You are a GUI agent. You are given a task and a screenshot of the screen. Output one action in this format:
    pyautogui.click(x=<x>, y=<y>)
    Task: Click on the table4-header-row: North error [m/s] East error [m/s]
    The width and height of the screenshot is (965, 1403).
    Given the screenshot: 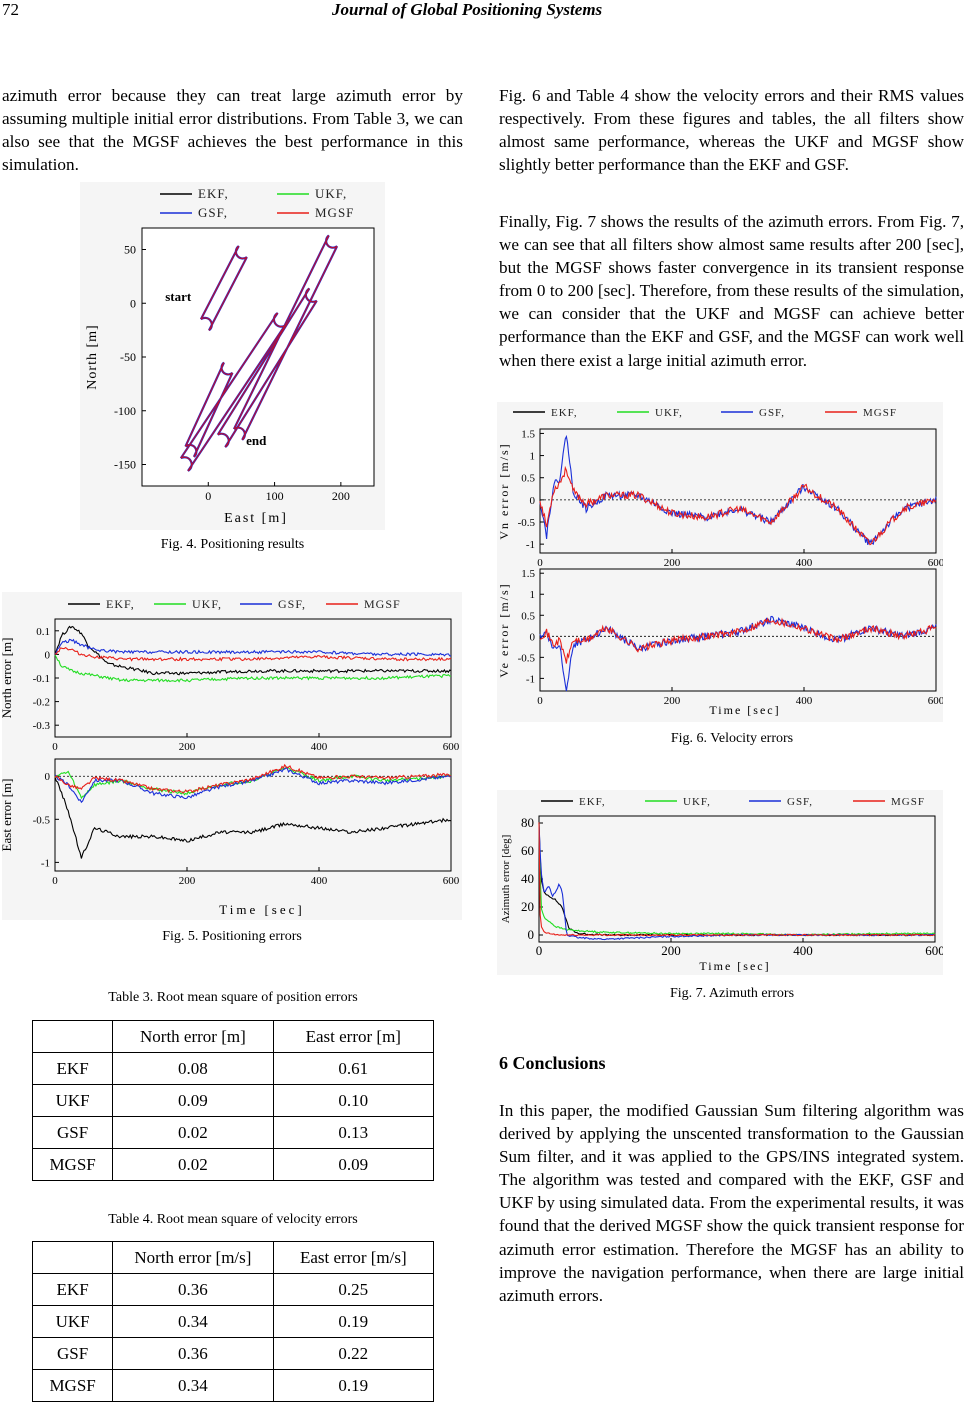 What is the action you would take?
    pyautogui.click(x=233, y=1257)
    